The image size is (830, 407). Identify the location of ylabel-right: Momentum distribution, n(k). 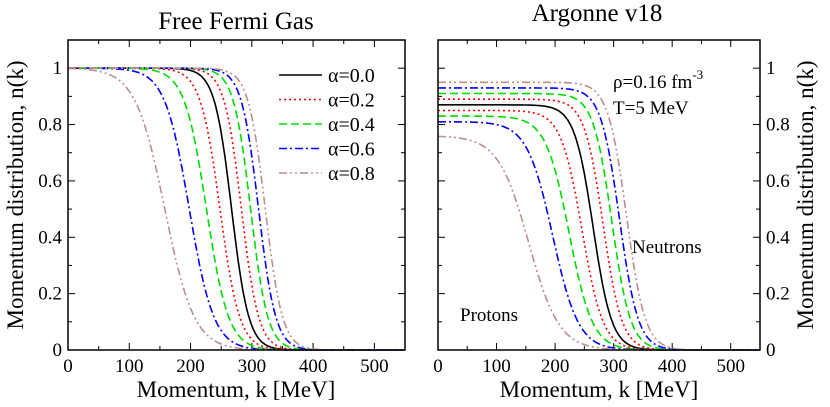
(805, 195).